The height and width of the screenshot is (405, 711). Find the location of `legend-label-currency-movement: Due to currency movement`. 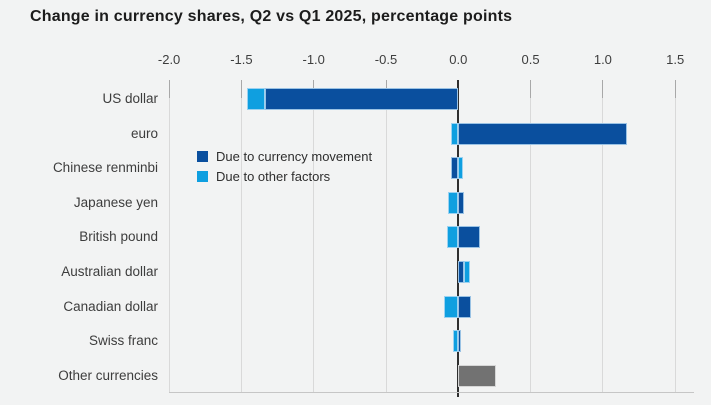

legend-label-currency-movement: Due to currency movement is located at coordinates (294, 156).